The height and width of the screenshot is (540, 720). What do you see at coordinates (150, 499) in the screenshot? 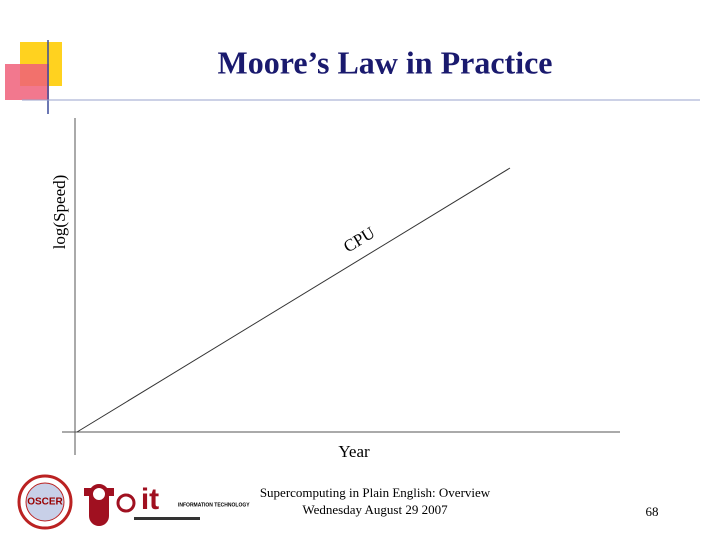
I see `logo-text: it` at bounding box center [150, 499].